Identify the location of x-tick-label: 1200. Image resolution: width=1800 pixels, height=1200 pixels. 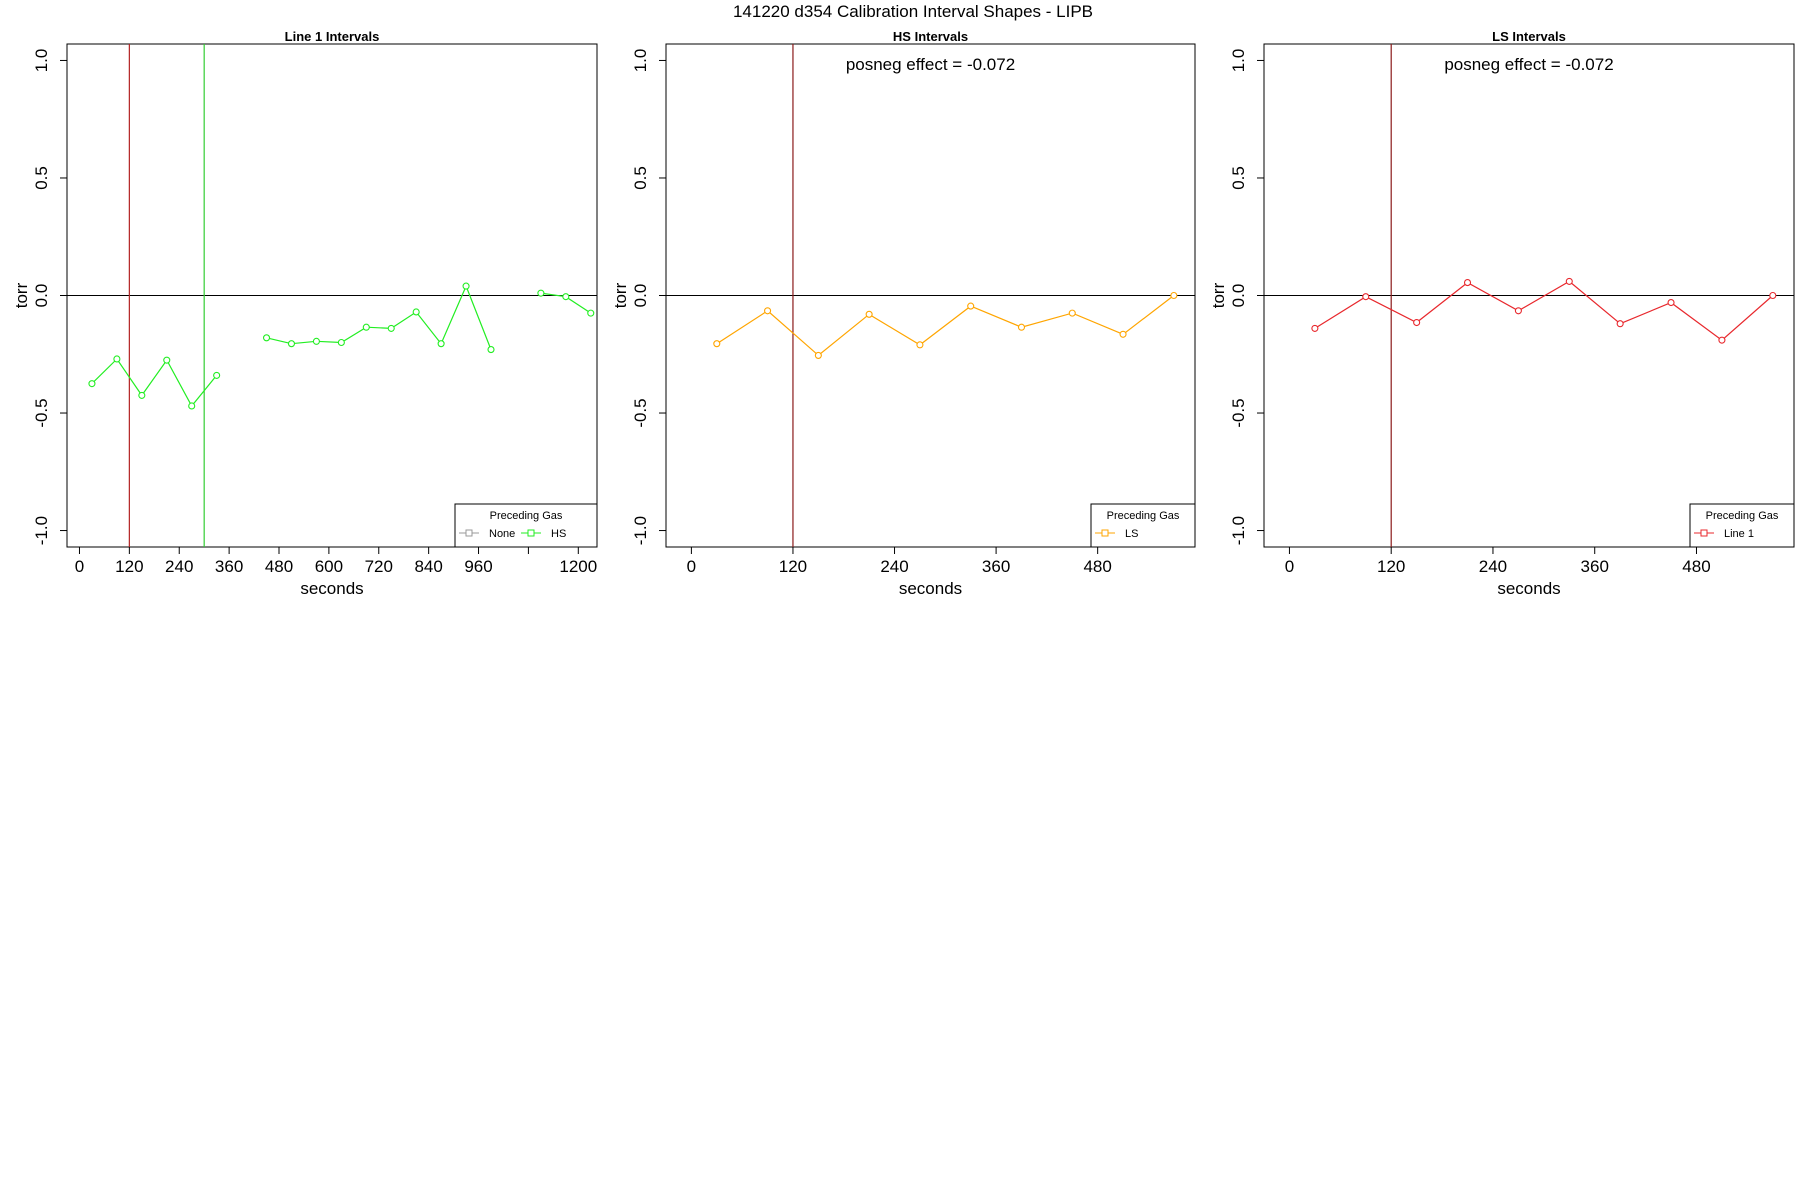
(578, 566).